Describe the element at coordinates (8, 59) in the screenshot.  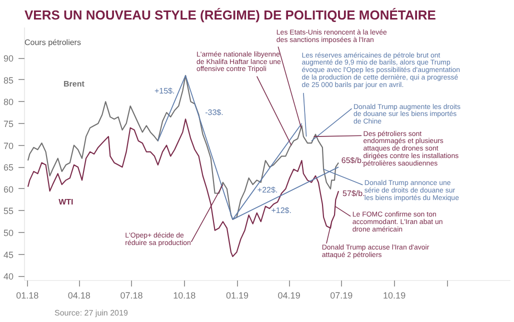
I see `y-tick-label: 90` at that location.